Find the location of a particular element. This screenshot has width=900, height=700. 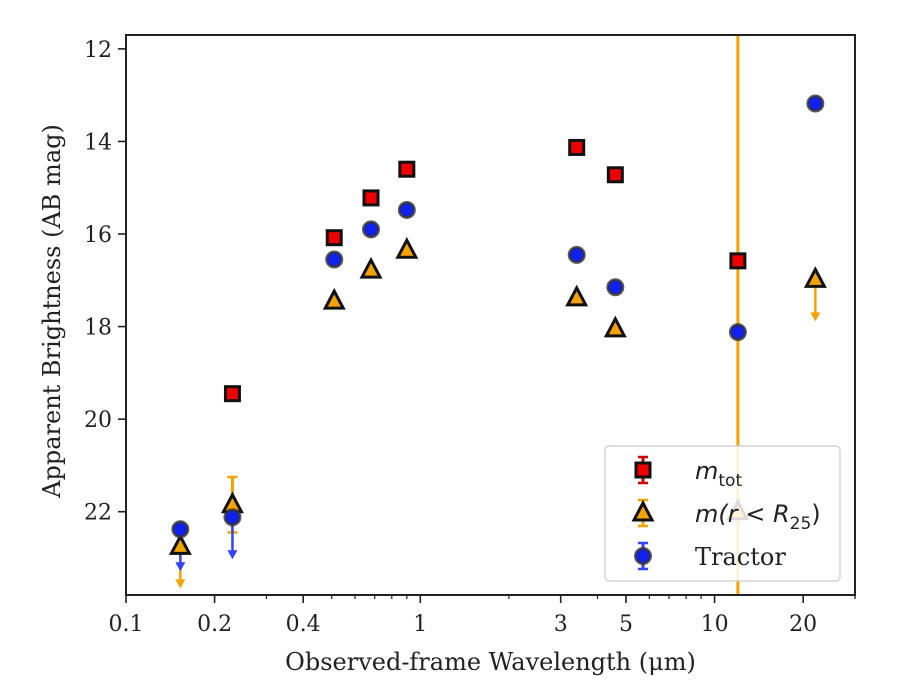

x-tick-label: 1 is located at coordinates (420, 624).